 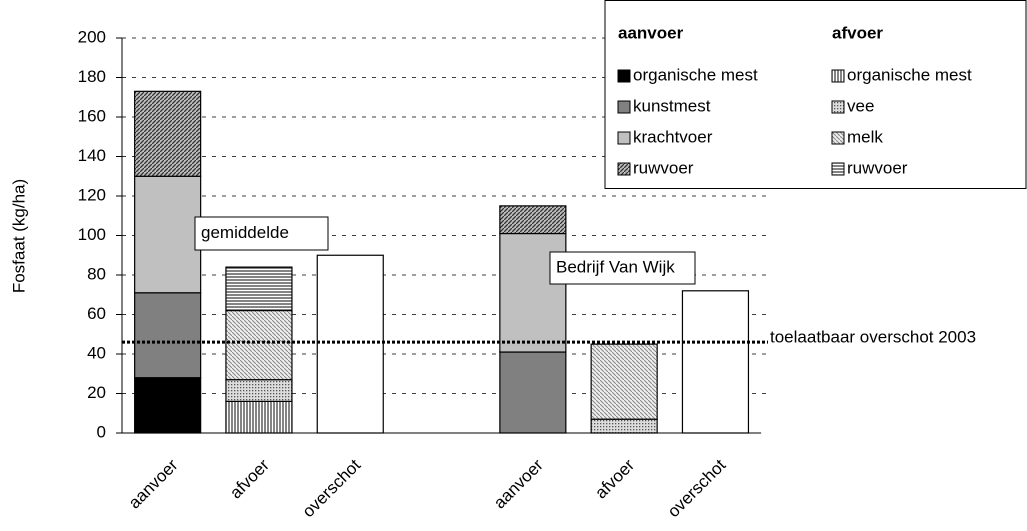 What do you see at coordinates (615, 266) in the screenshot?
I see `annotation: Bedrijf Van Wijk` at bounding box center [615, 266].